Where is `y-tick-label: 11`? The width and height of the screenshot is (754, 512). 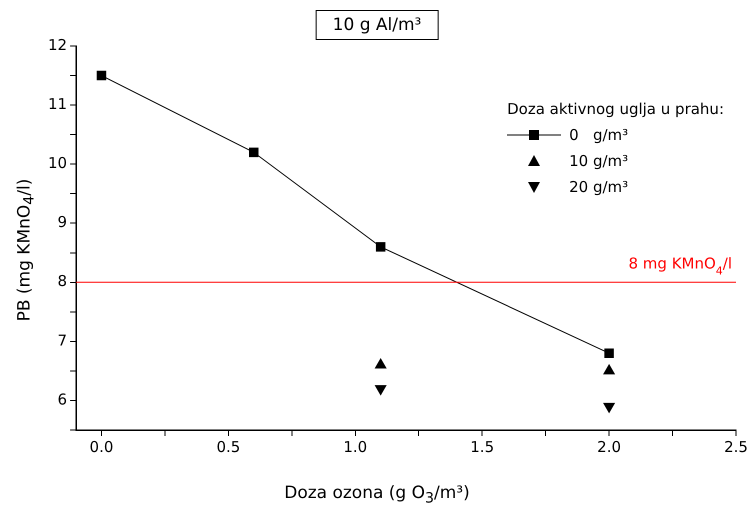
y-tick-label: 11 is located at coordinates (58, 103).